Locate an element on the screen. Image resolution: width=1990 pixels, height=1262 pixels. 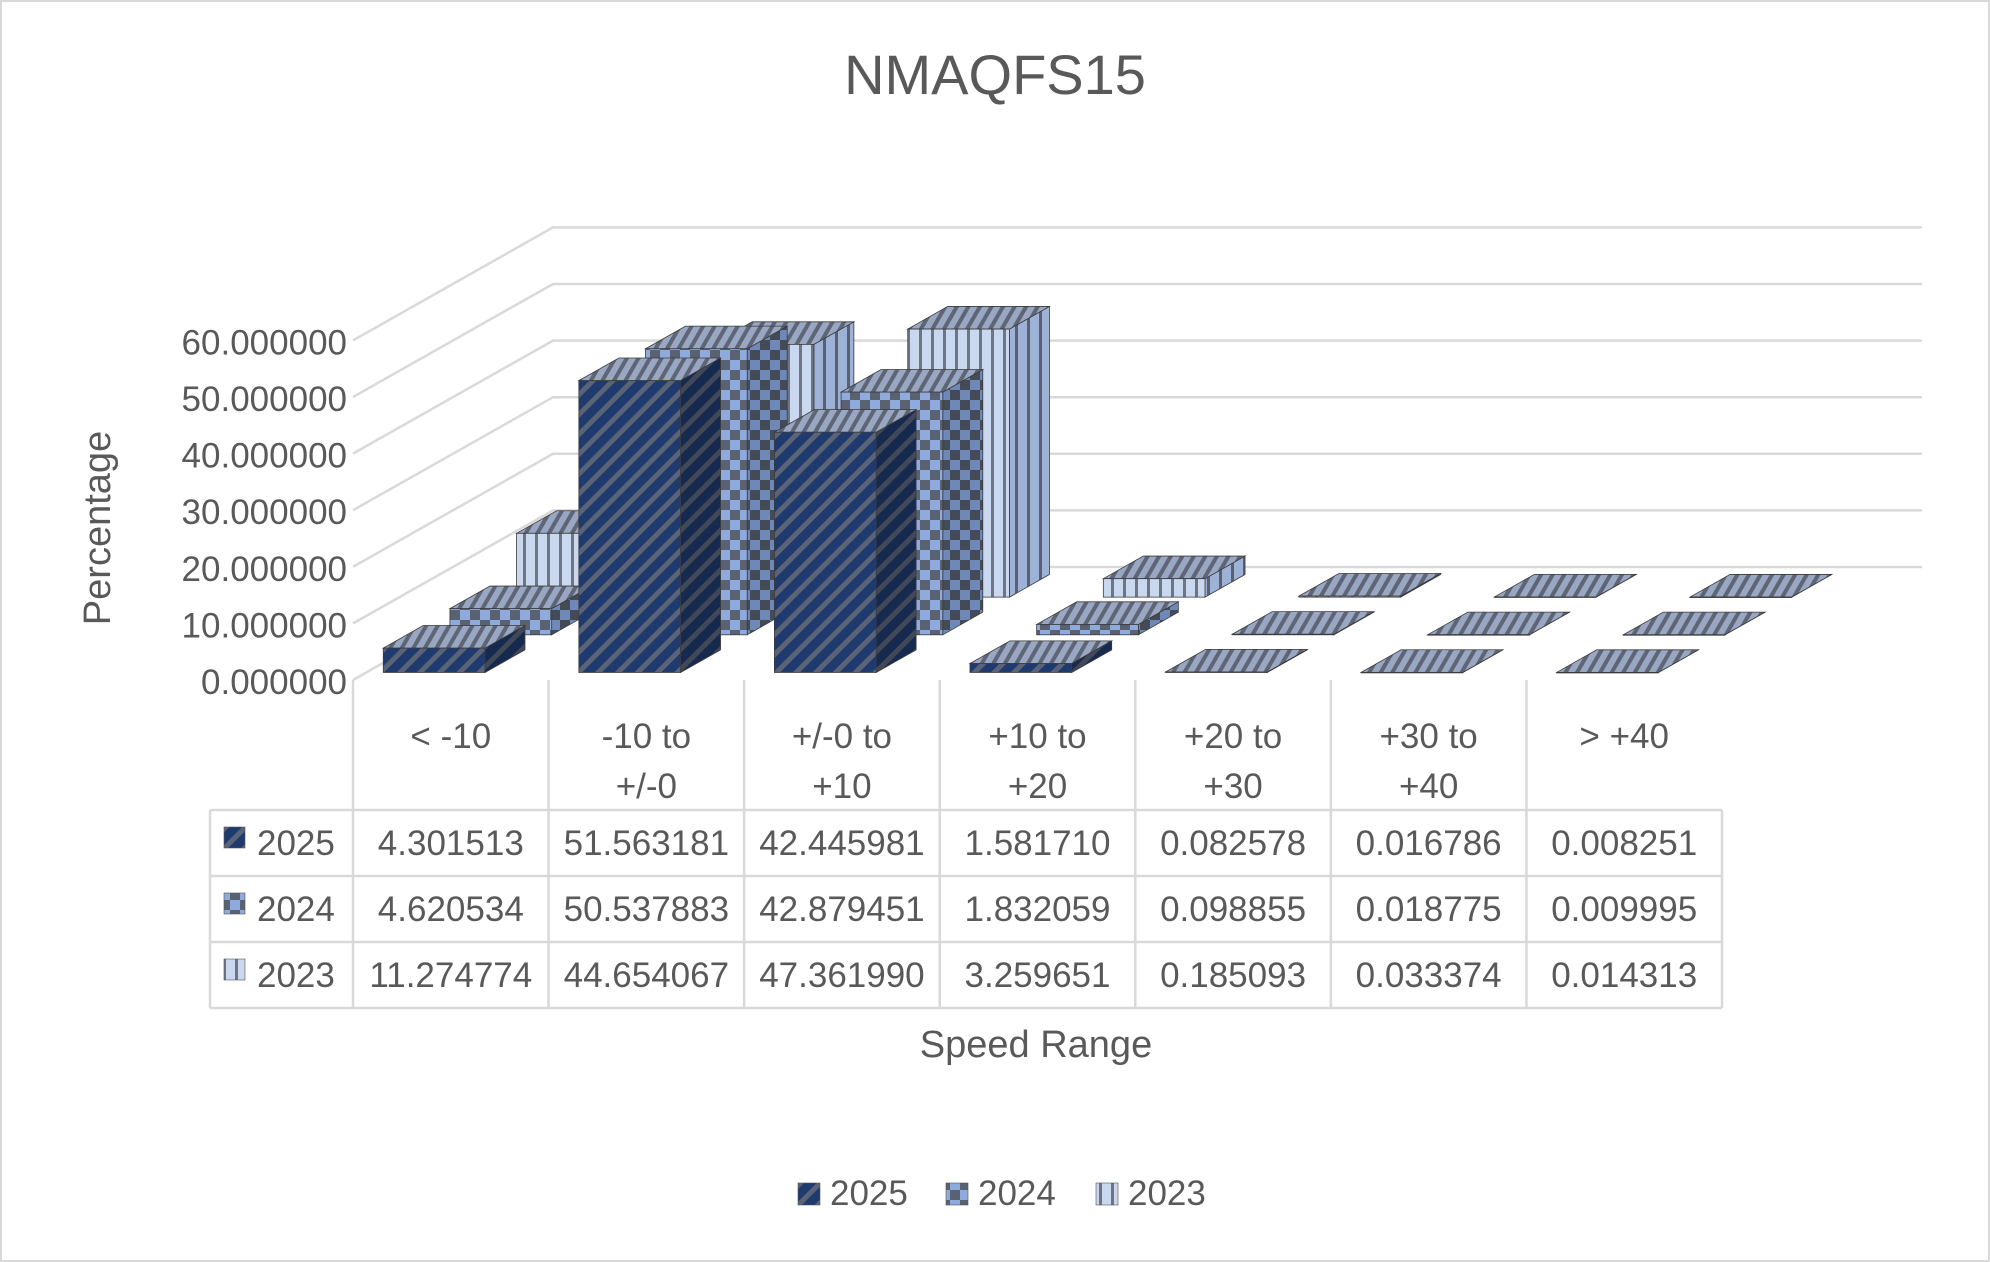
legend-label: 2025 is located at coordinates (869, 1193).